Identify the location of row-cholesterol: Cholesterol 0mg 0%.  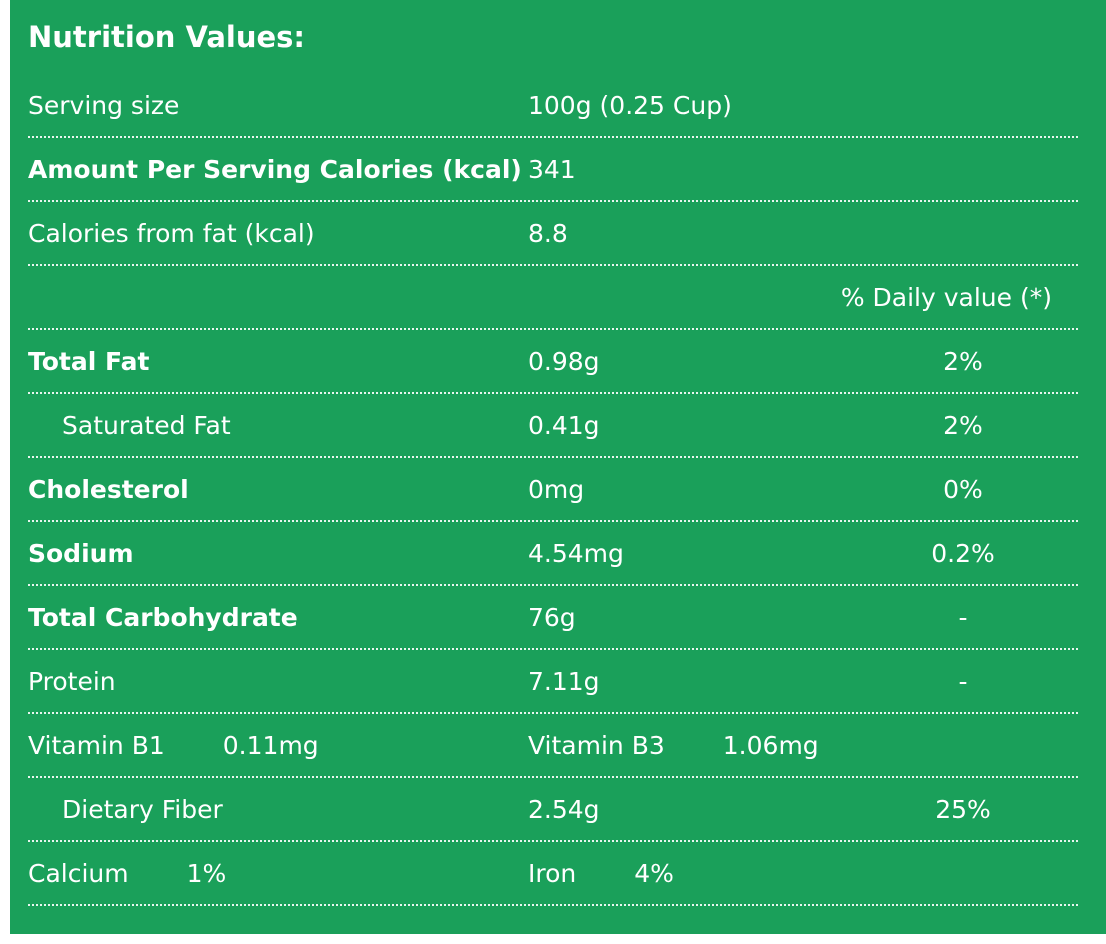
(553, 490).